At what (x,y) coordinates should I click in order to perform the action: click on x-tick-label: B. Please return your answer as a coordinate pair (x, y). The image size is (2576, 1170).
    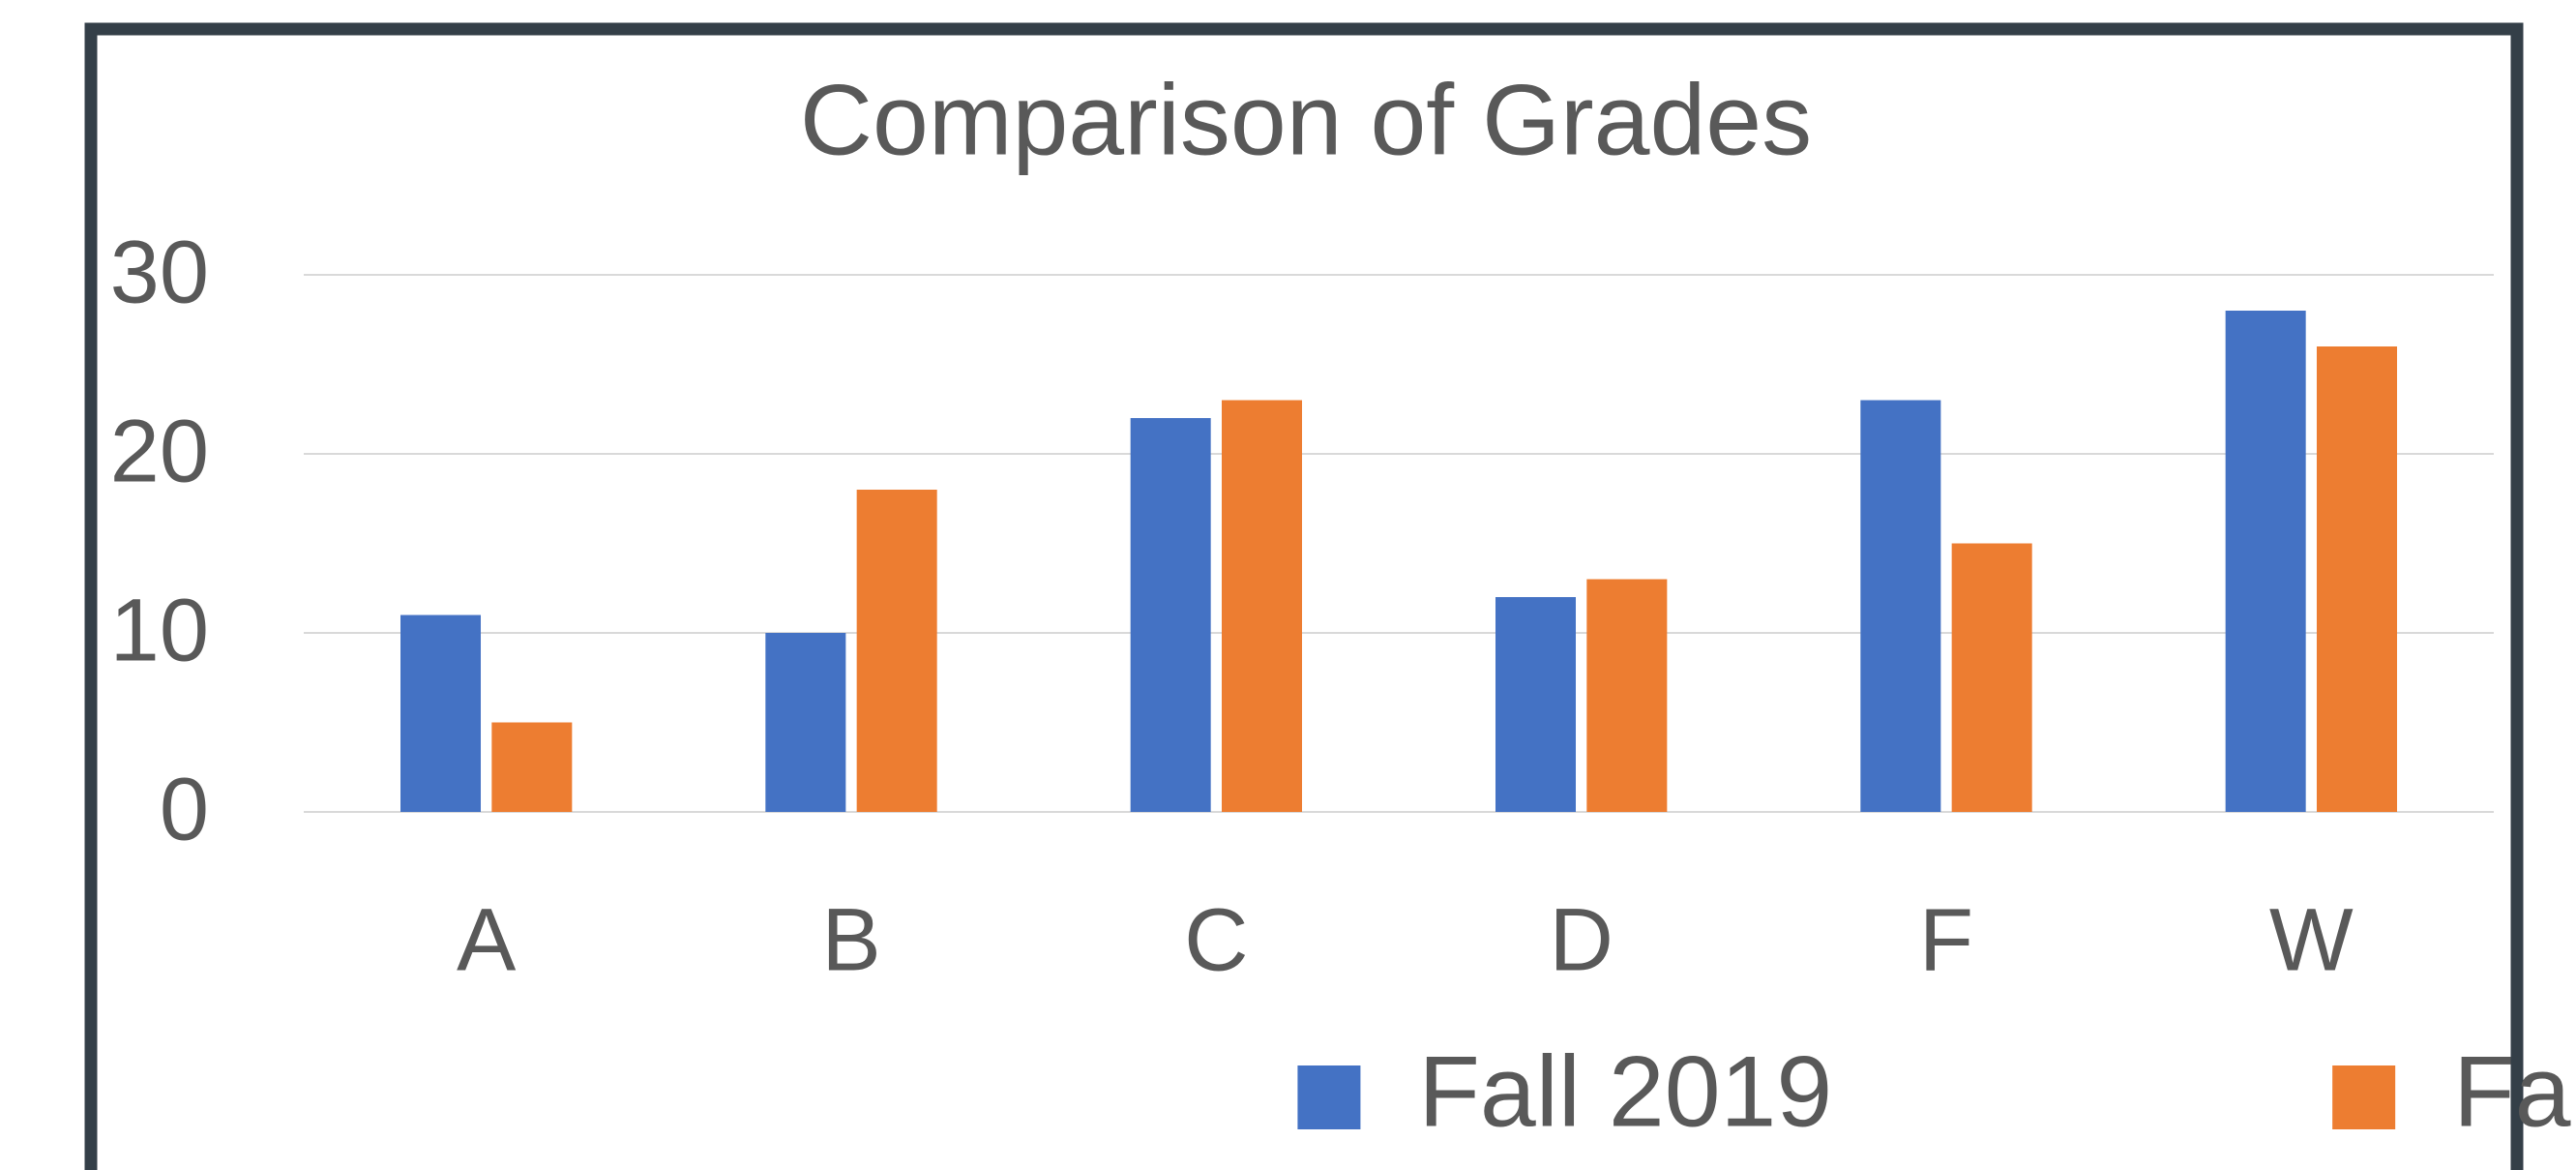
    Looking at the image, I should click on (851, 940).